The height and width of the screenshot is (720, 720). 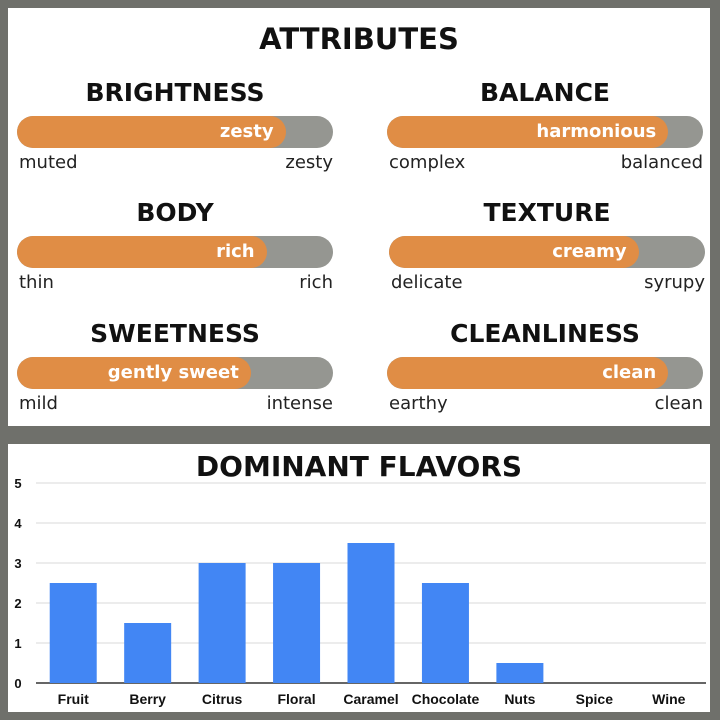 What do you see at coordinates (669, 699) in the screenshot?
I see `x-tick-label: Wine` at bounding box center [669, 699].